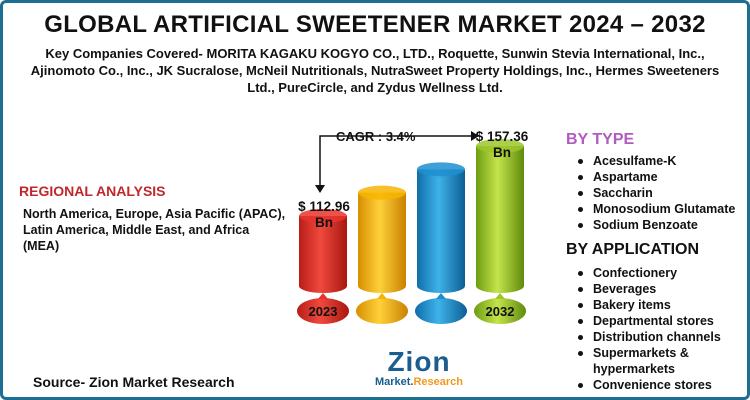  I want to click on type-item: Acesulfame-K, so click(656, 161).